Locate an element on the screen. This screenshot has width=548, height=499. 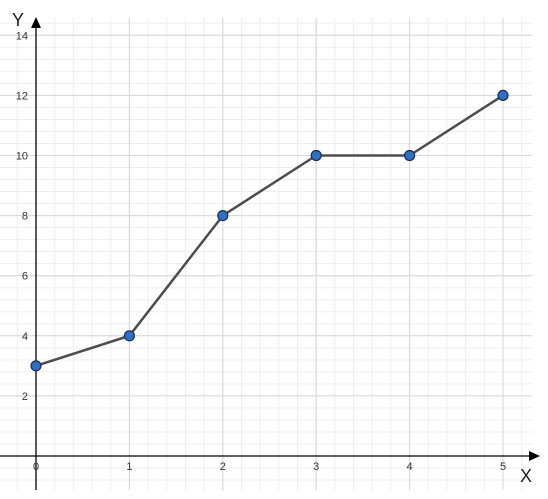
y-tick-label: 2 is located at coordinates (25, 397).